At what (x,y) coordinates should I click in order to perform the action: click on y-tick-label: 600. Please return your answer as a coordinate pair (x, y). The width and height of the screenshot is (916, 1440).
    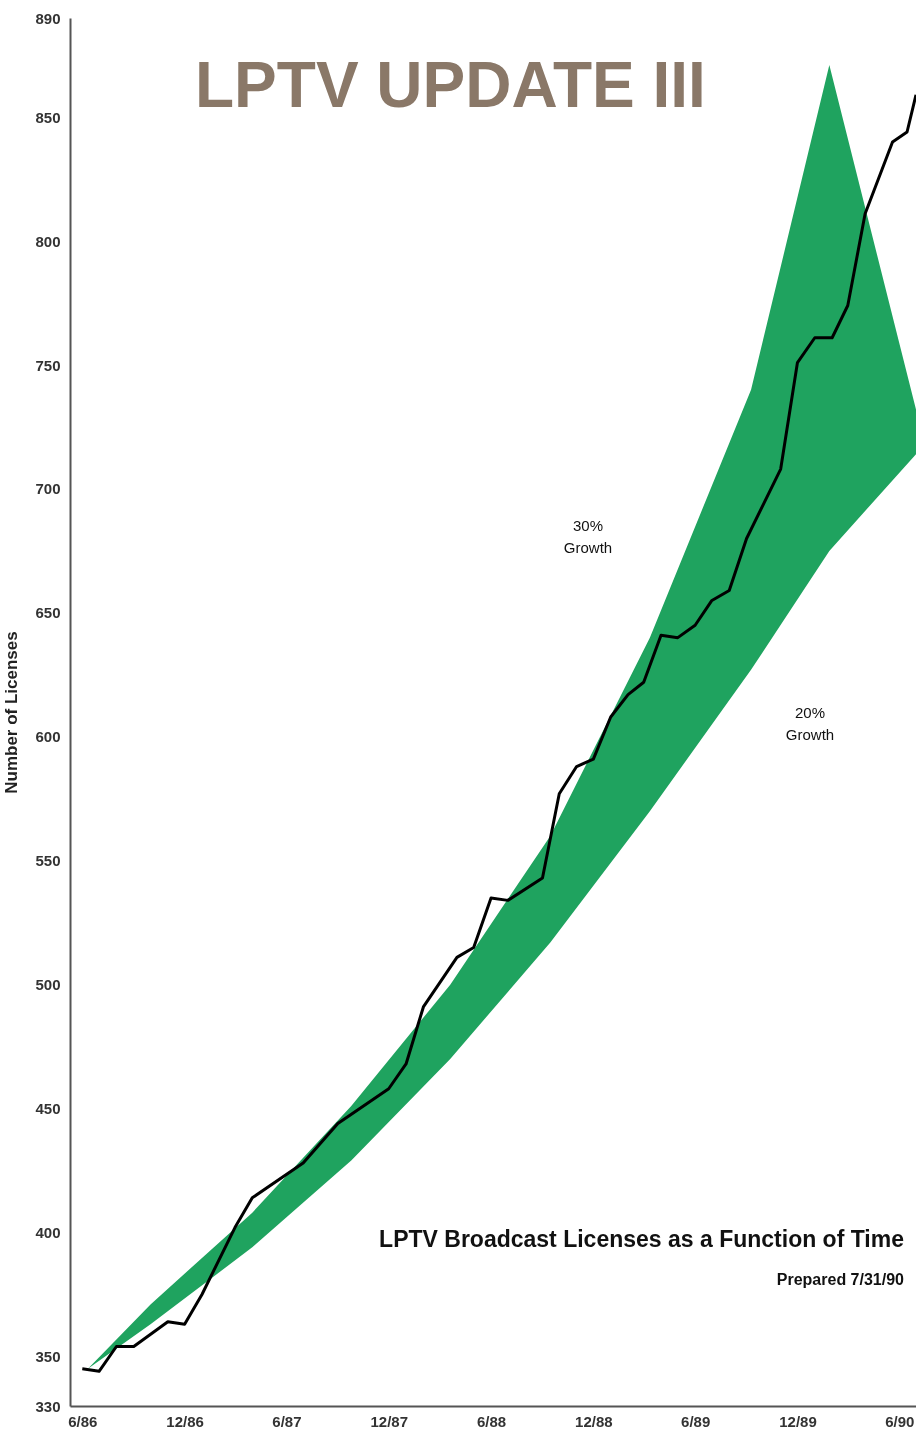
    Looking at the image, I should click on (48, 737).